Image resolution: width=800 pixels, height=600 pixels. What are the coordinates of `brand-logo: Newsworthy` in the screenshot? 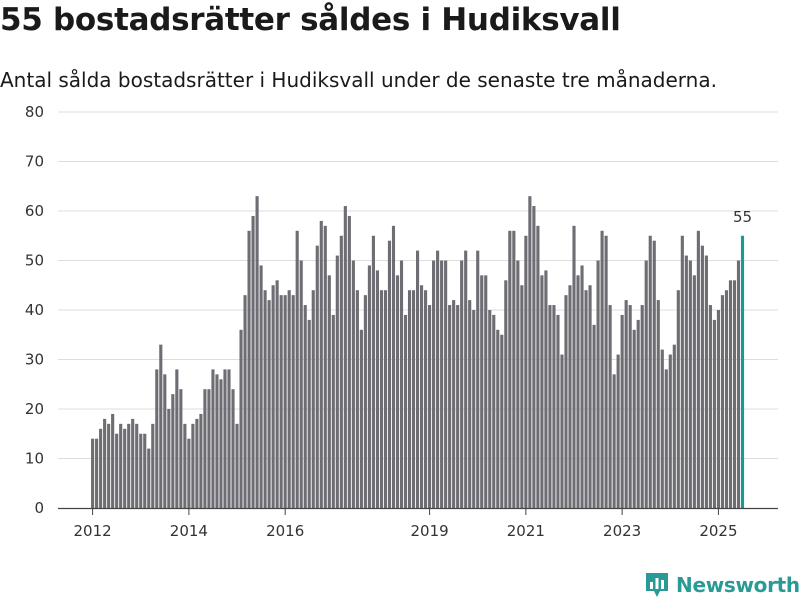 It's located at (722, 585).